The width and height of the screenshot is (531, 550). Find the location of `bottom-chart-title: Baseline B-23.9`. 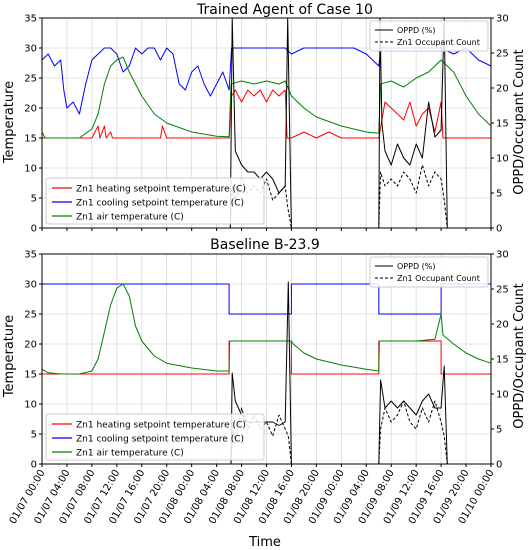

bottom-chart-title: Baseline B-23.9 is located at coordinates (265, 245).